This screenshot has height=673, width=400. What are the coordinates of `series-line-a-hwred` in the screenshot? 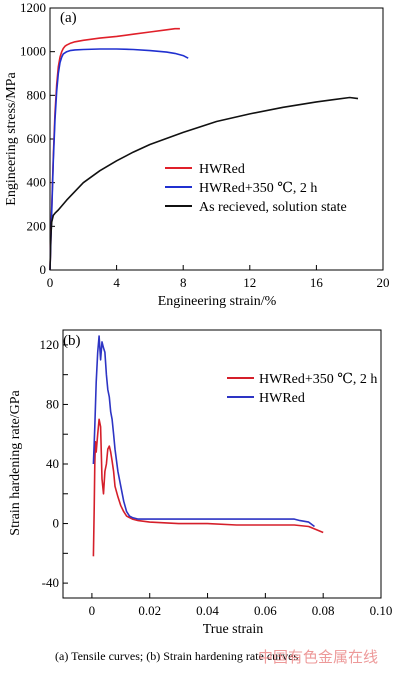 It's located at (114, 149).